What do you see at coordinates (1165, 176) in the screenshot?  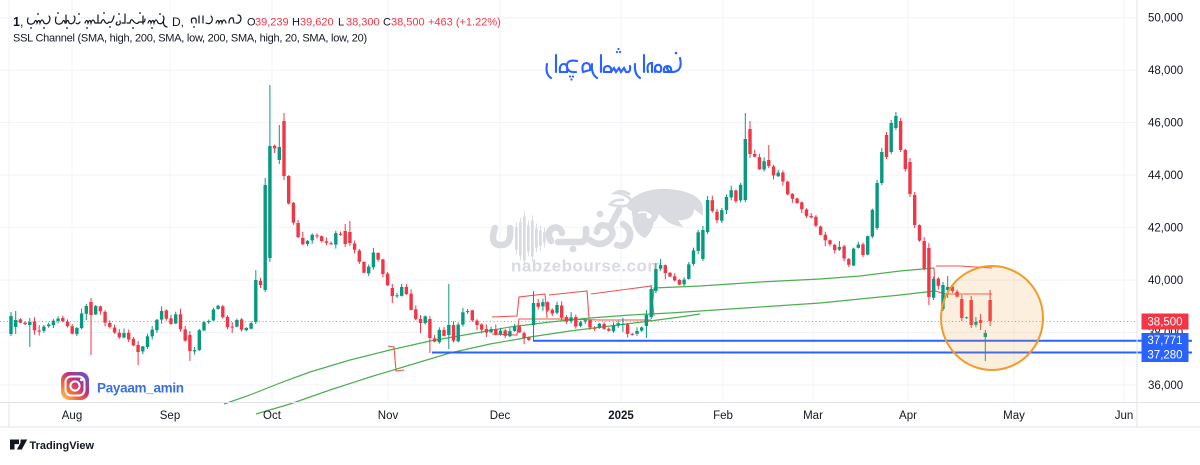 I see `svg-text: 44,000` at bounding box center [1165, 176].